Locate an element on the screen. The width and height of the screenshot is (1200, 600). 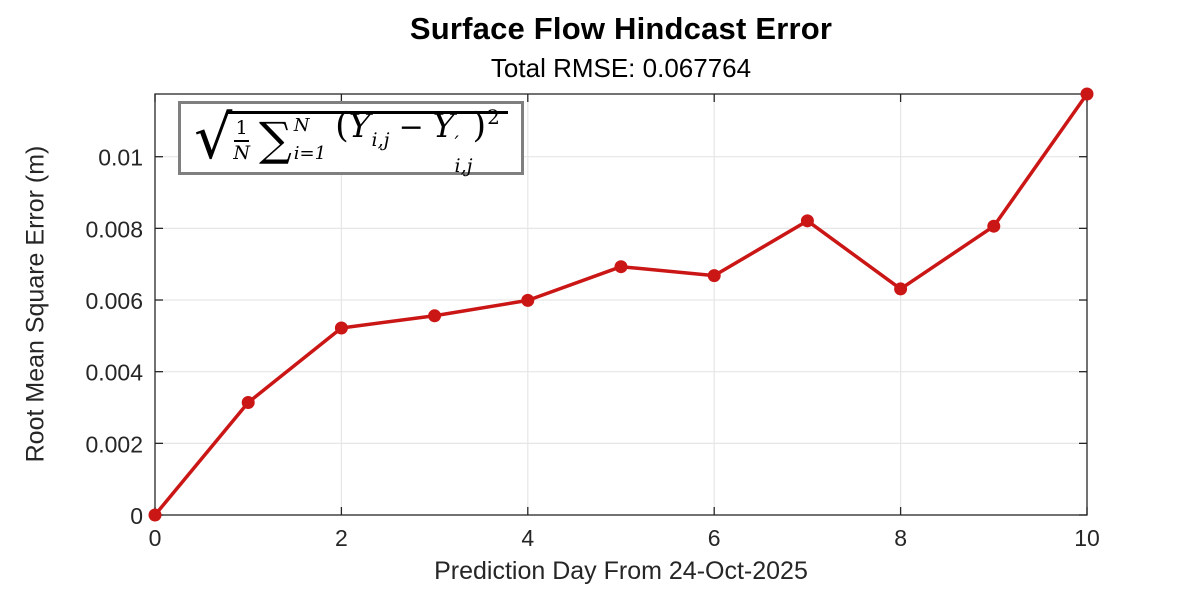
y-tick-label: 0.008 is located at coordinates (114, 229).